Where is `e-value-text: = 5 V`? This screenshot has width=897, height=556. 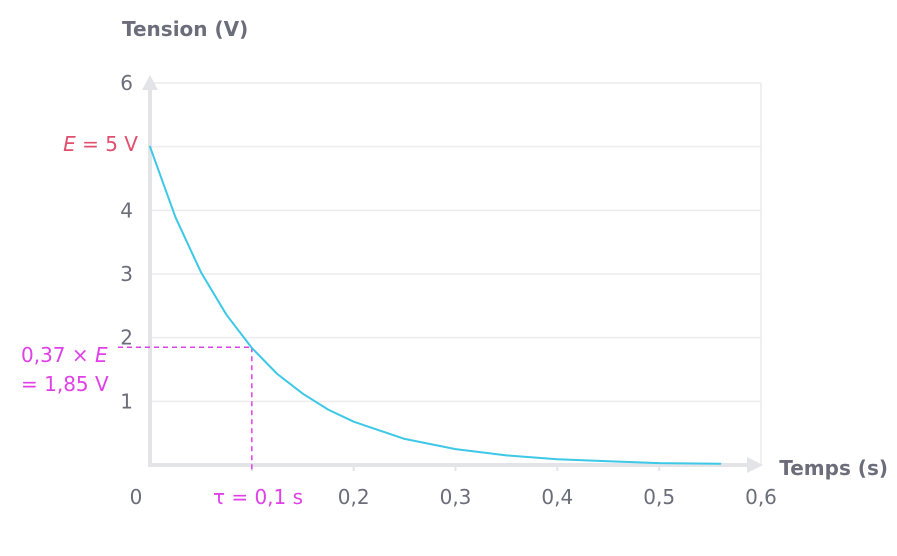
e-value-text: = 5 V is located at coordinates (107, 144).